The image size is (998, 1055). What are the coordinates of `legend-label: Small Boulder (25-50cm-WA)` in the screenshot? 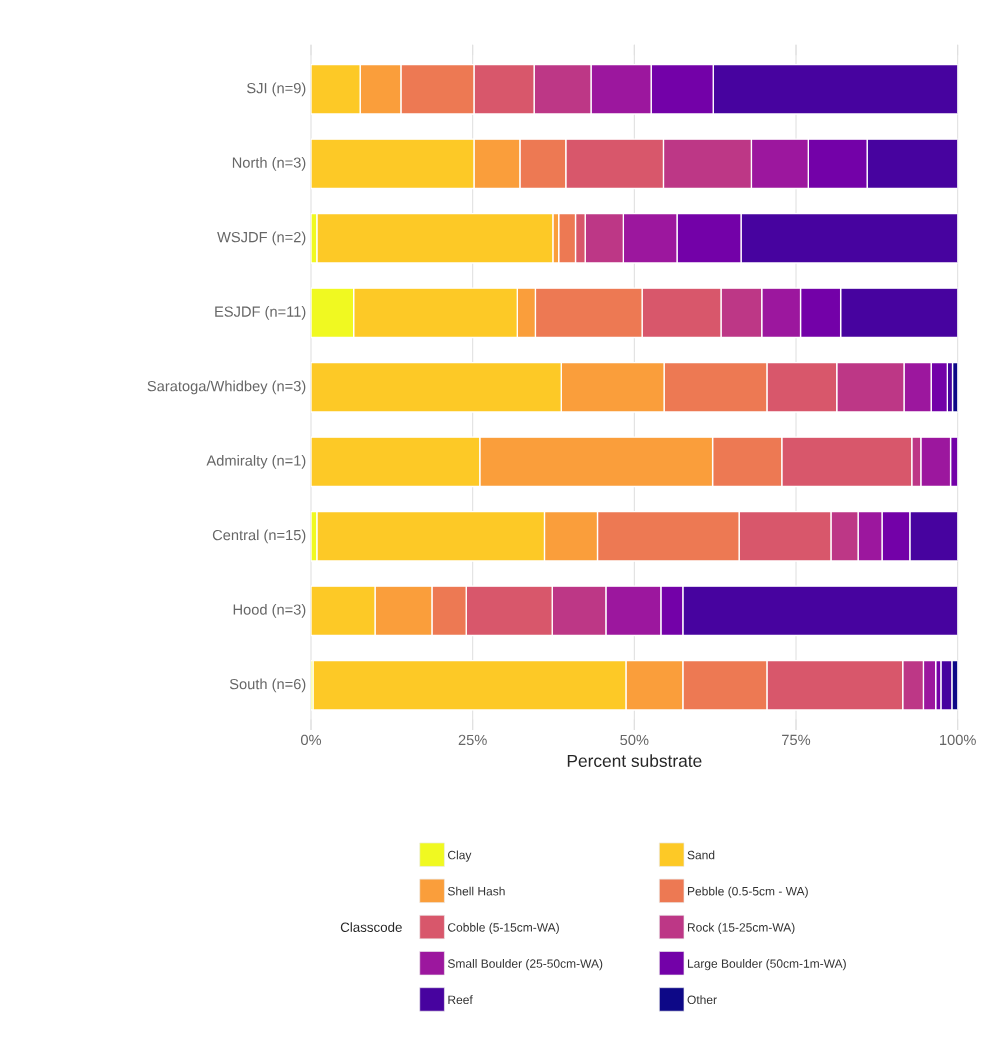 It's located at (525, 965).